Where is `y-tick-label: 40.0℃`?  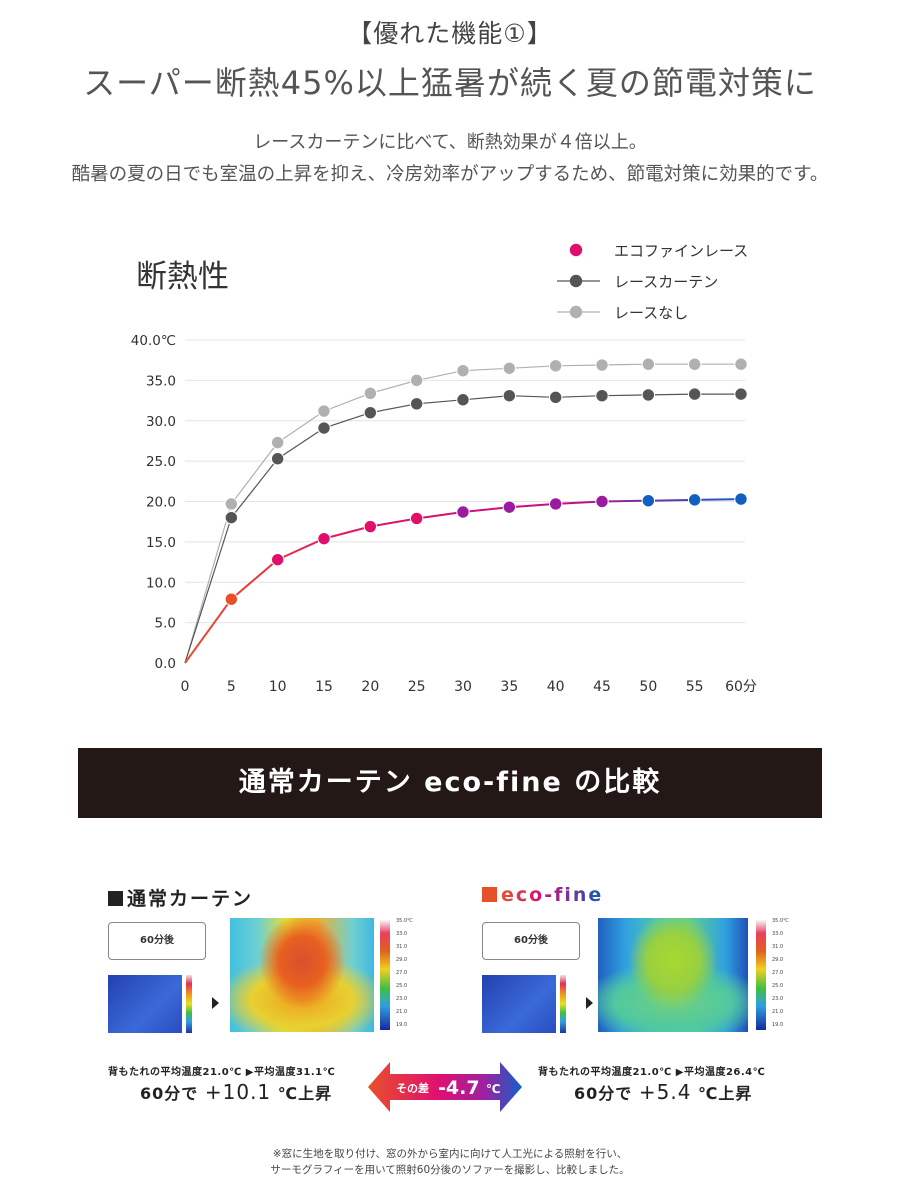 y-tick-label: 40.0℃ is located at coordinates (153, 341).